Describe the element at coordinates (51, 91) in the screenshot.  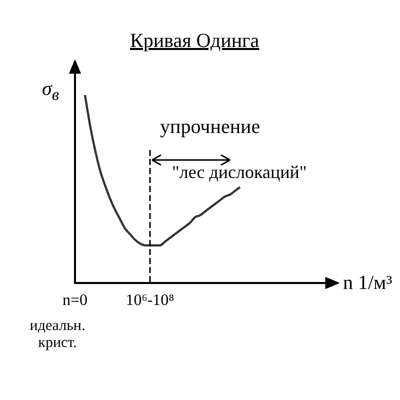
I see `y-axis-title: σ$_{в}$` at that location.